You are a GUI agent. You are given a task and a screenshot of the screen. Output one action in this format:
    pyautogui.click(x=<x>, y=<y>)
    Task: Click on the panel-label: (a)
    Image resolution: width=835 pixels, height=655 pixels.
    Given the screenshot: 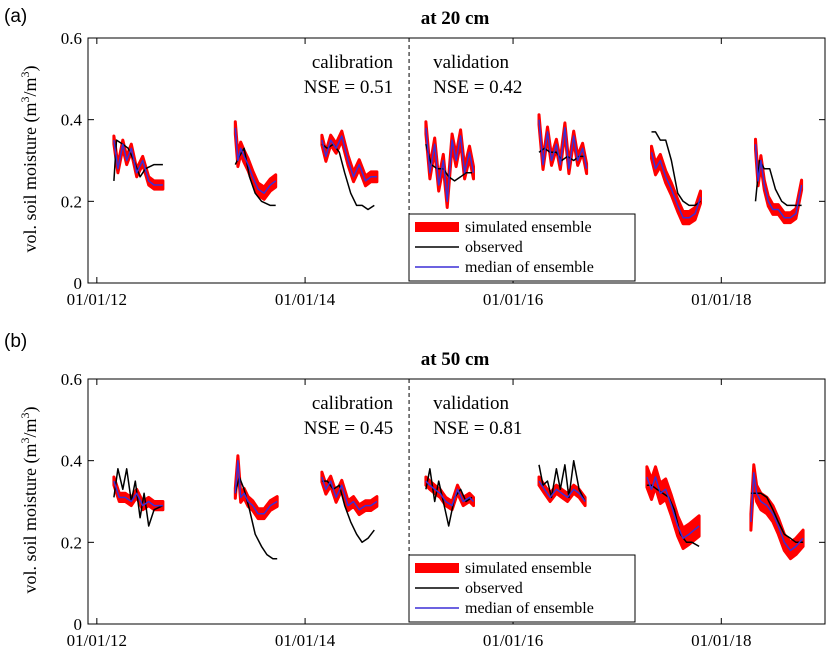 What is the action you would take?
    pyautogui.click(x=15, y=16)
    